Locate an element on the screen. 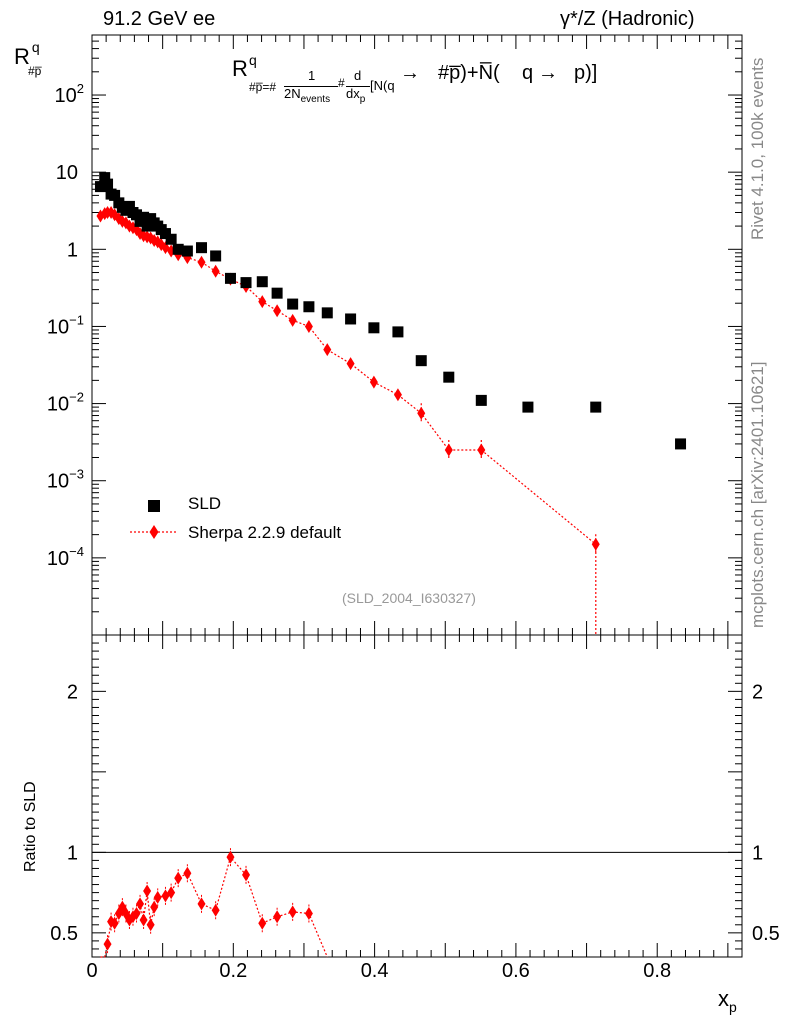 This screenshot has height=1024, width=786. formula-part4: p)] is located at coordinates (586, 73).